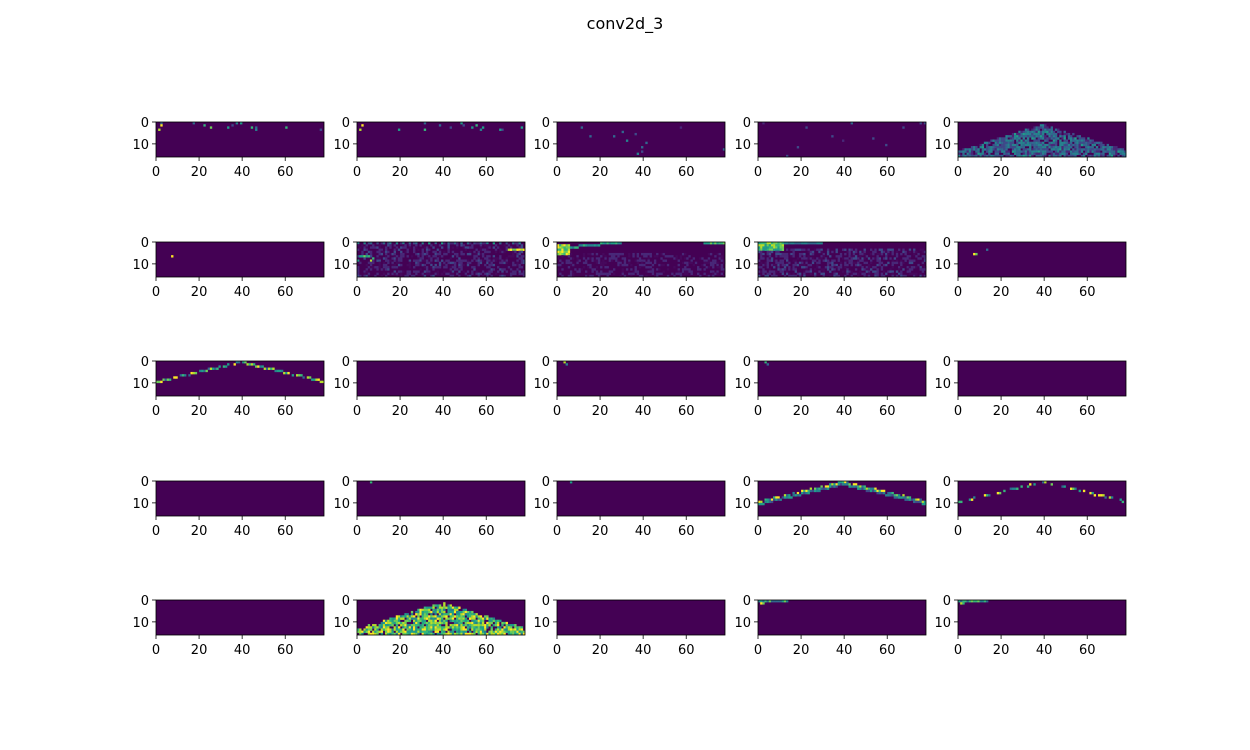  What do you see at coordinates (643, 531) in the screenshot?
I see `x-tick-label: 40` at bounding box center [643, 531].